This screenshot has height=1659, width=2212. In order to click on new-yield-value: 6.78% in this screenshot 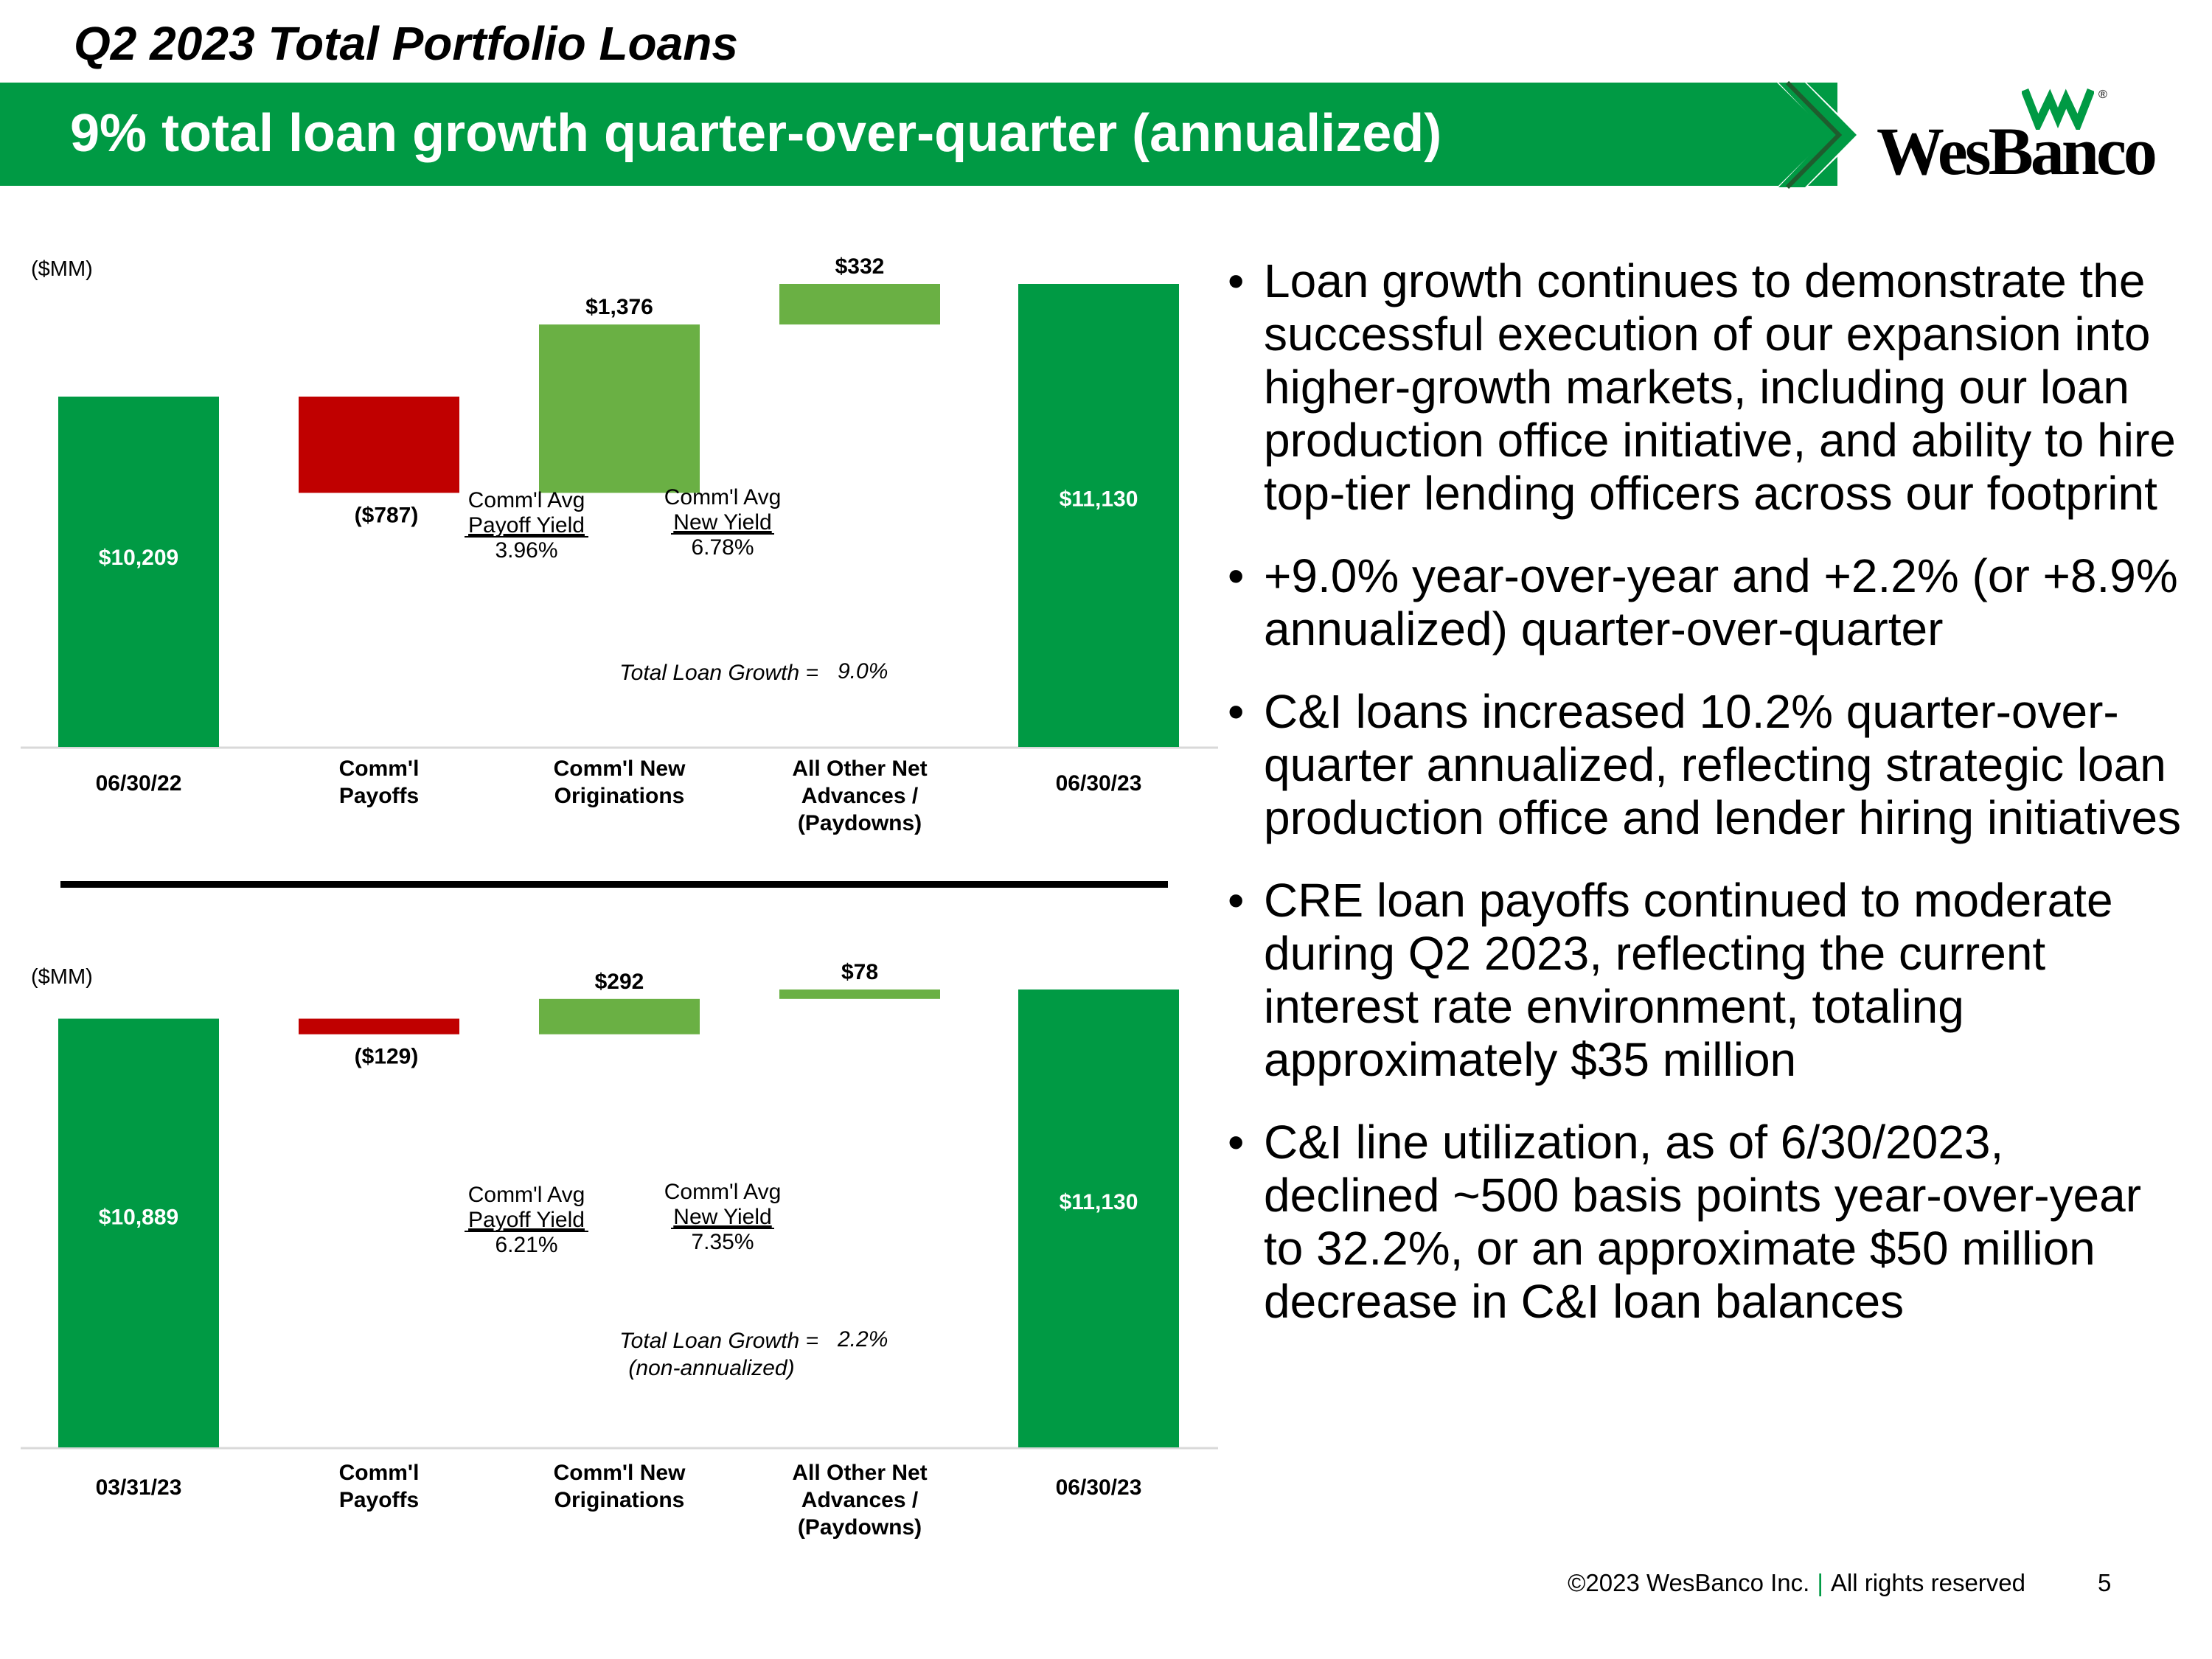, I will do `click(722, 547)`.